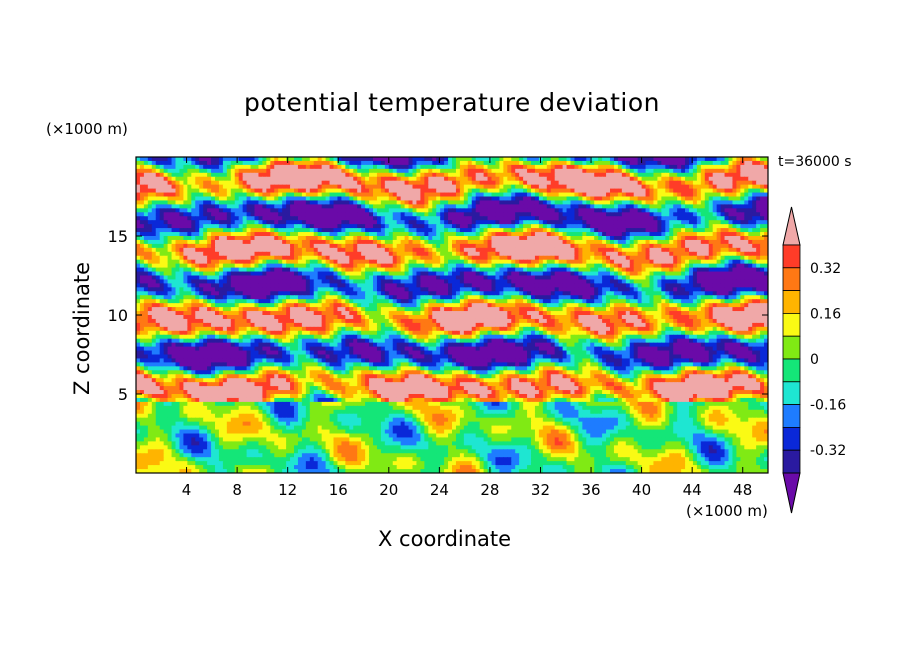 The width and height of the screenshot is (904, 654). I want to click on x-tick-label: 24, so click(439, 490).